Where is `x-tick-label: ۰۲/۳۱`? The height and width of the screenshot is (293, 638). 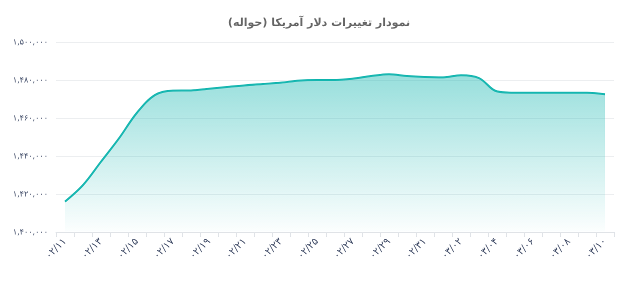 x-tick-label: ۰۲/۳۱ is located at coordinates (416, 249).